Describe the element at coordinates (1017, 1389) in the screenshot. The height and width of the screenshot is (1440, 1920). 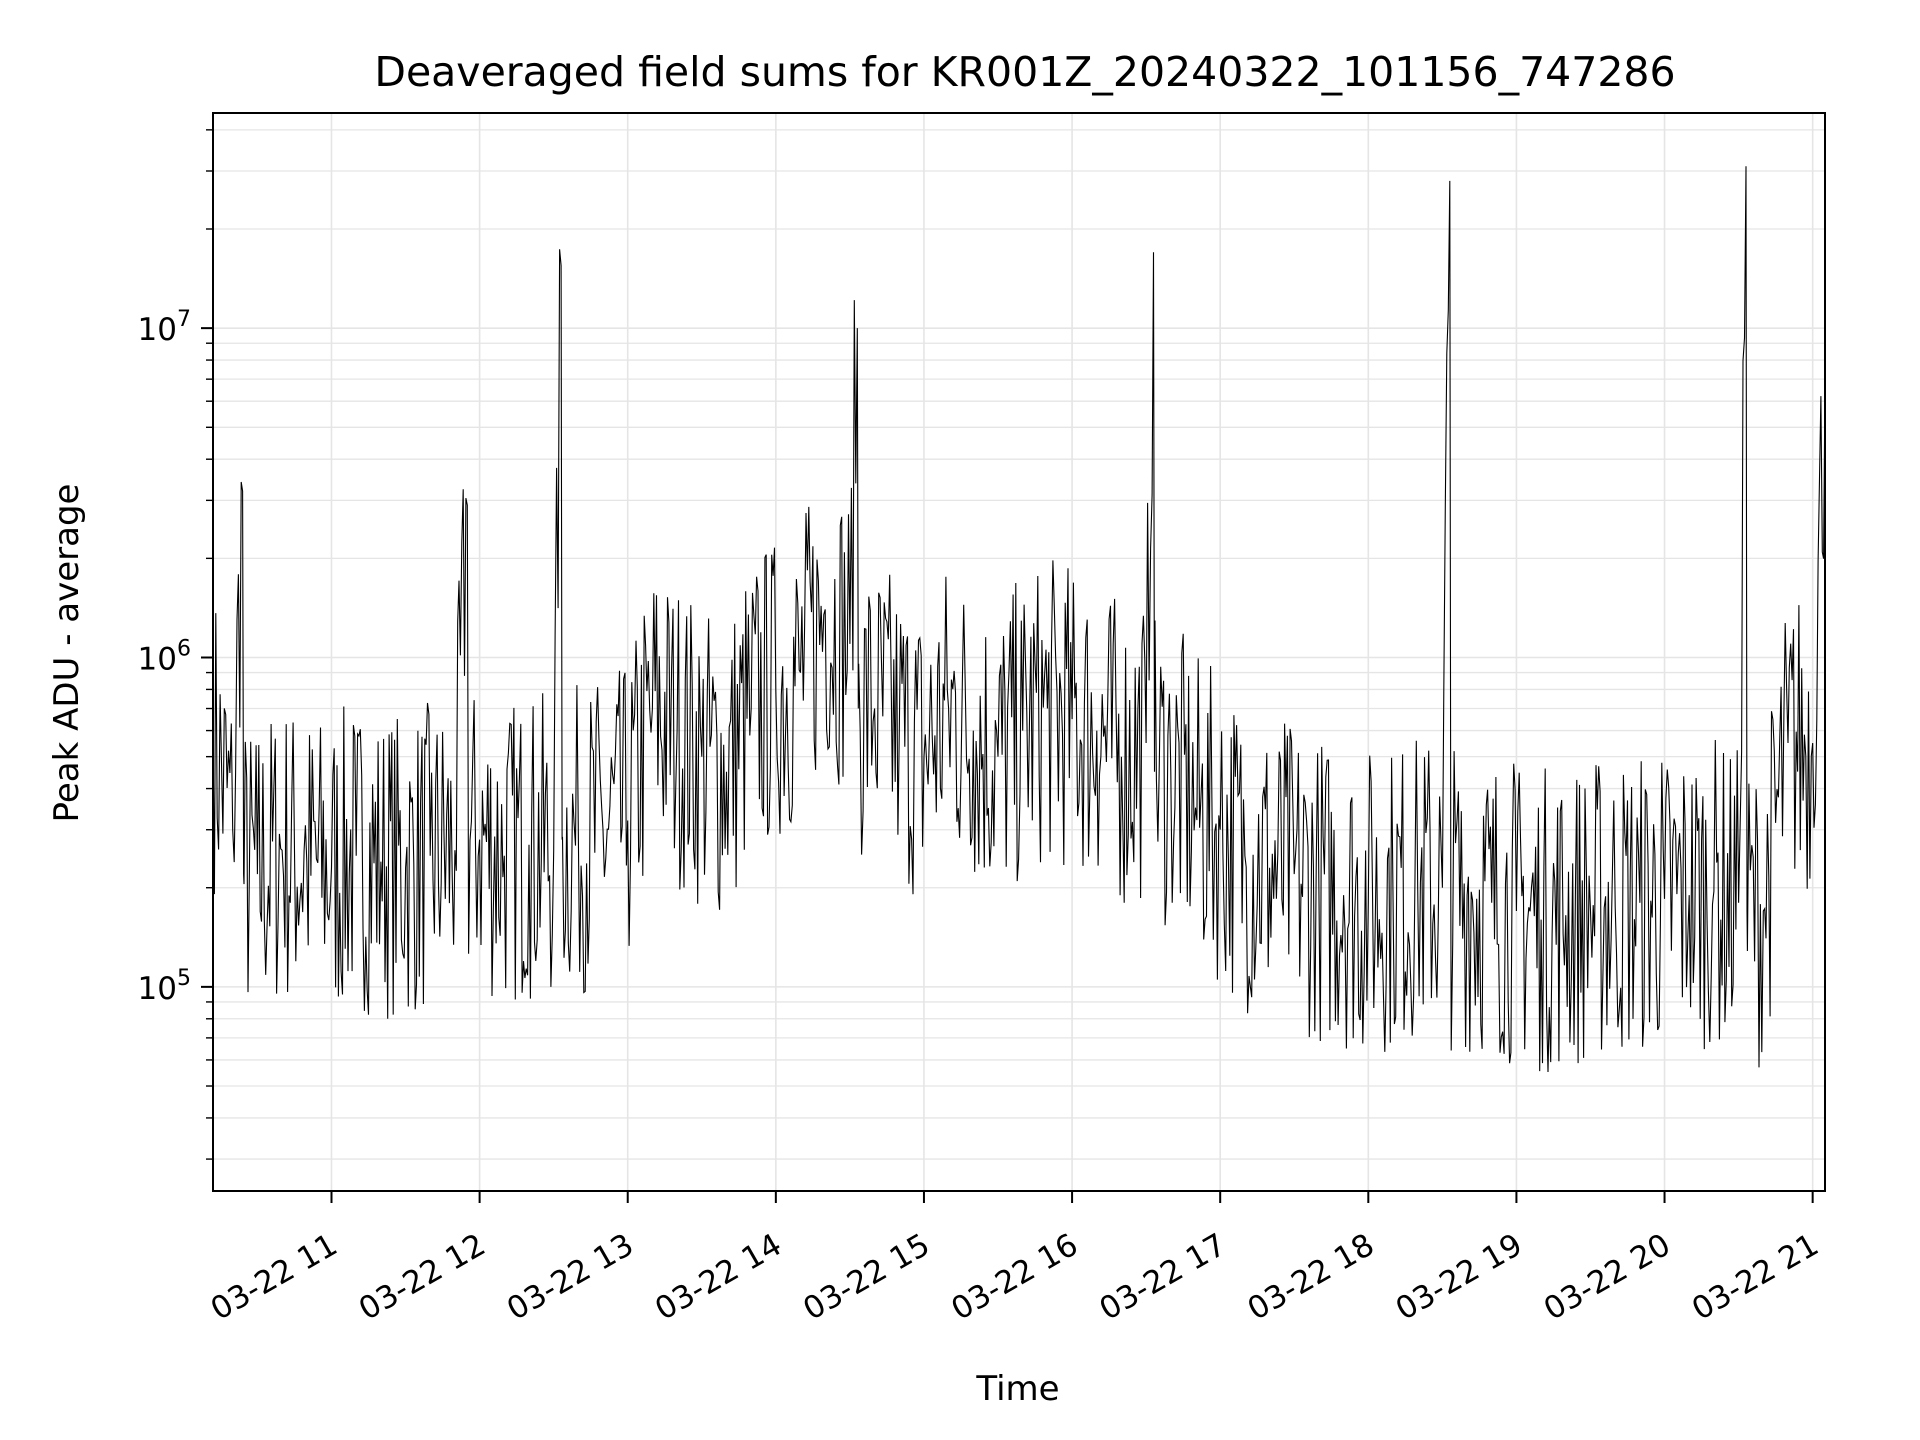
I see `x-axis-label: Time` at that location.